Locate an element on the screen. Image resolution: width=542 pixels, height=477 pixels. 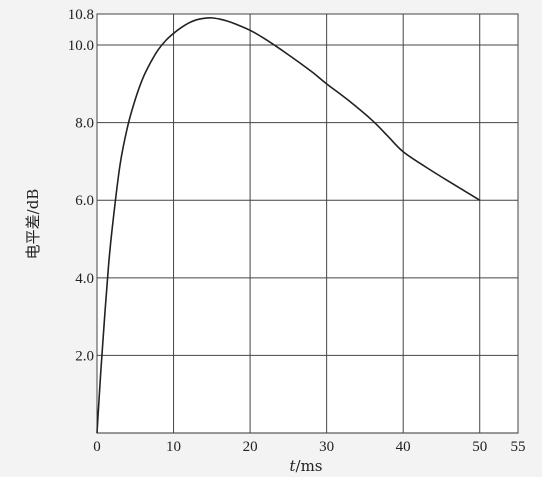
y-tick-labels: 2.0 4.0 6.0 8.0 10.0 10.8 is located at coordinates (81, 185).